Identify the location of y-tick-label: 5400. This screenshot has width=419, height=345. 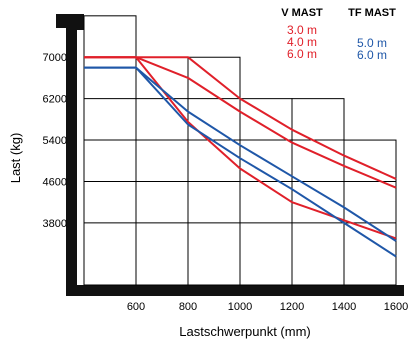
(55, 141).